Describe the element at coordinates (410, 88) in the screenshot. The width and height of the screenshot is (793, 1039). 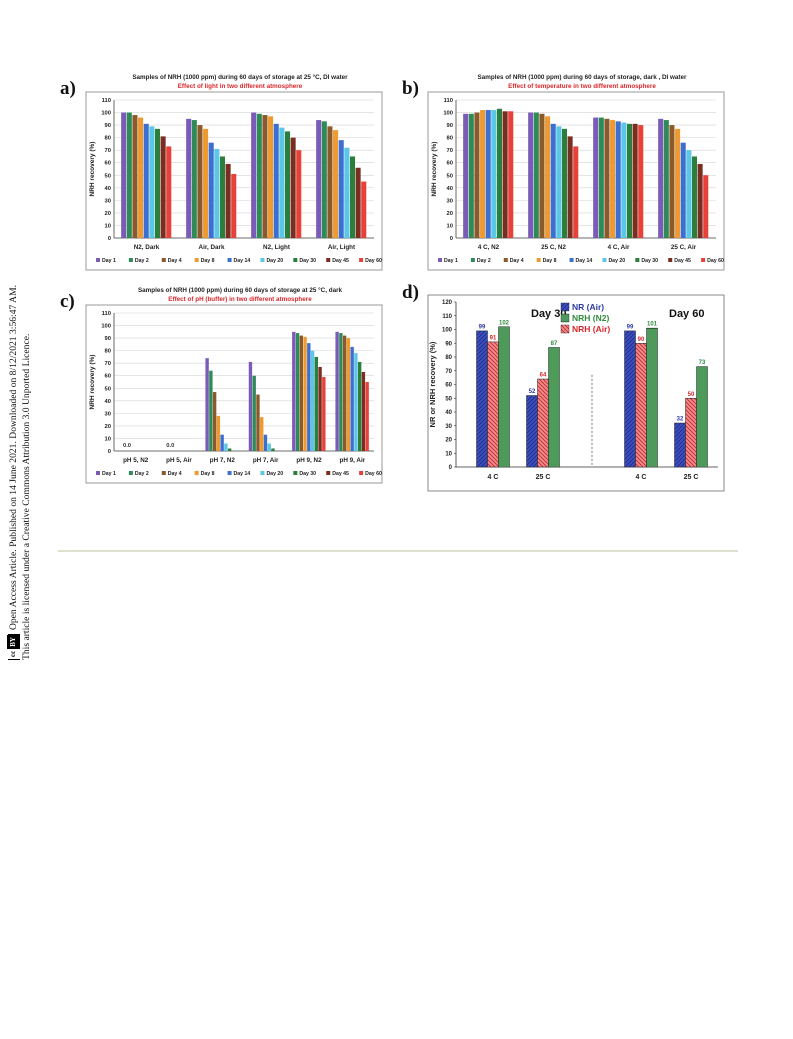
I see `panel-label: b)` at that location.